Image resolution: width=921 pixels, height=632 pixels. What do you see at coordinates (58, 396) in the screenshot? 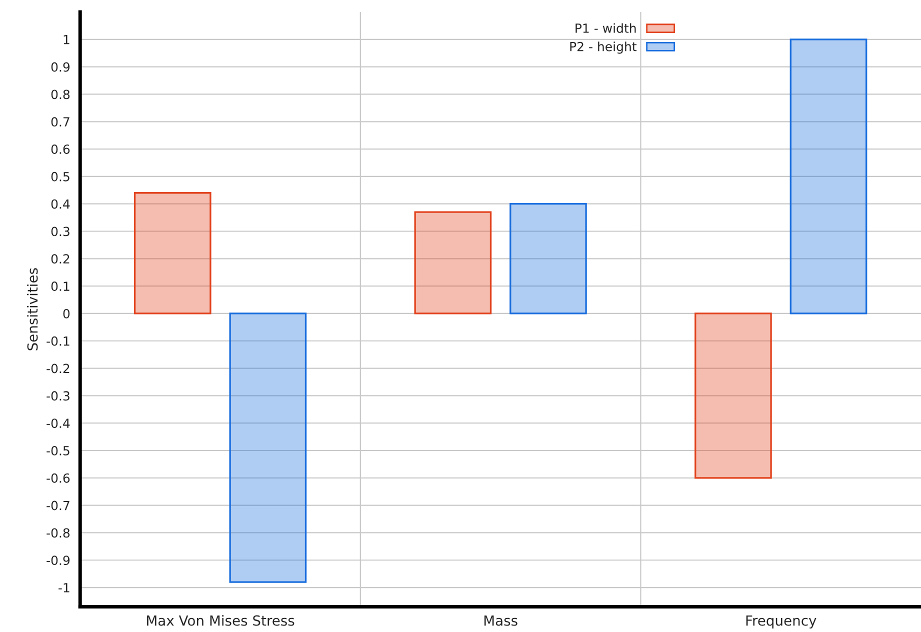
I see `y-tick-label: -0.3` at bounding box center [58, 396].